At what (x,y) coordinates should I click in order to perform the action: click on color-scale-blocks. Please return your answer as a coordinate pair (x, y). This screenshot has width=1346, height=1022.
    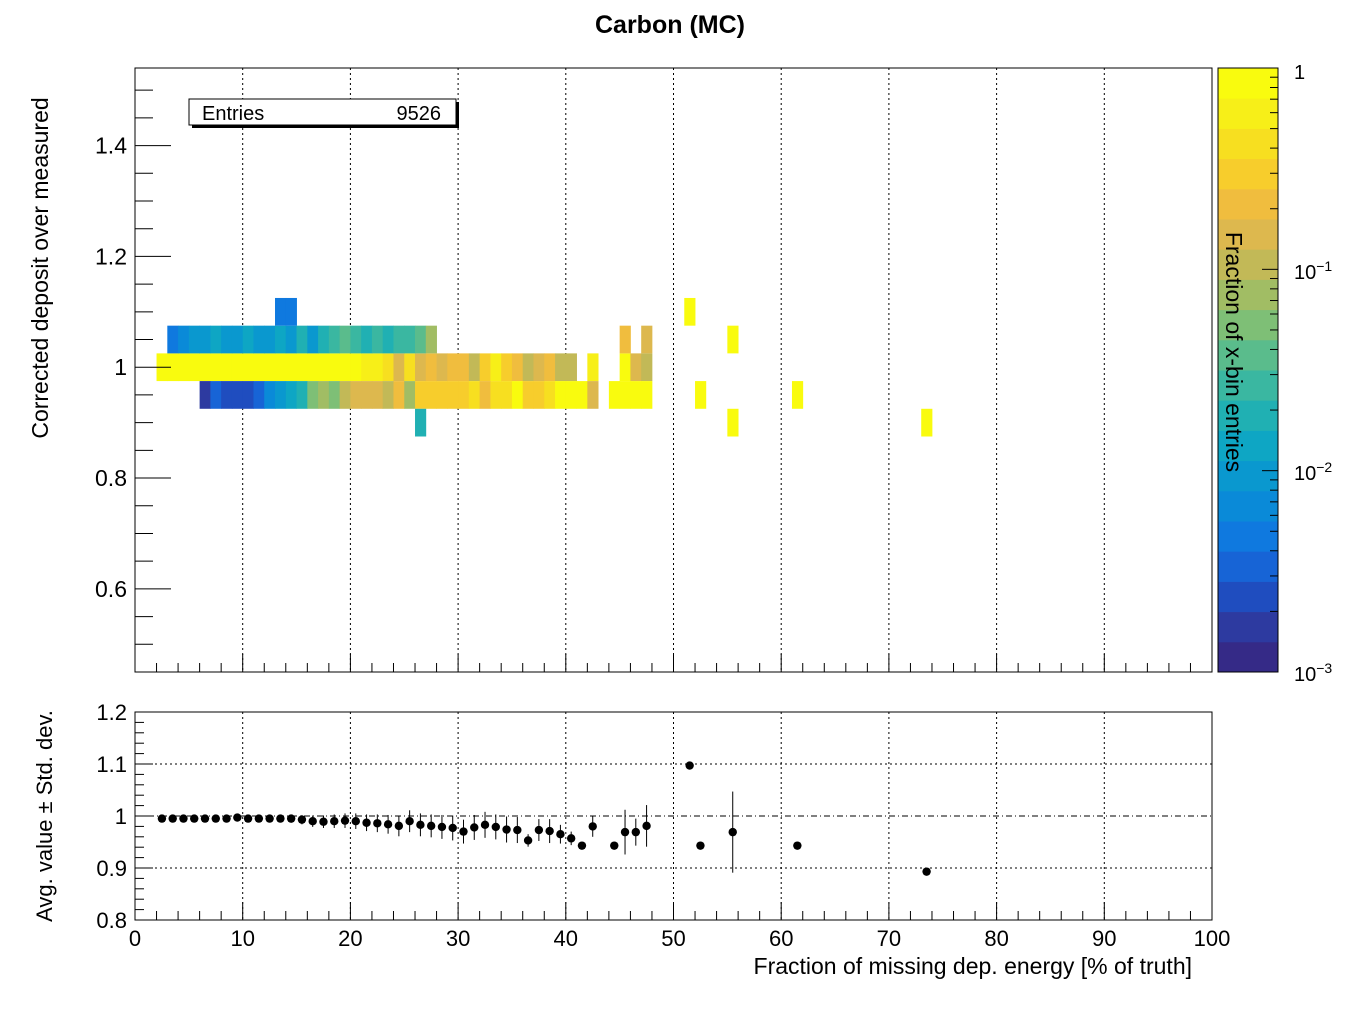
    Looking at the image, I should click on (1248, 370).